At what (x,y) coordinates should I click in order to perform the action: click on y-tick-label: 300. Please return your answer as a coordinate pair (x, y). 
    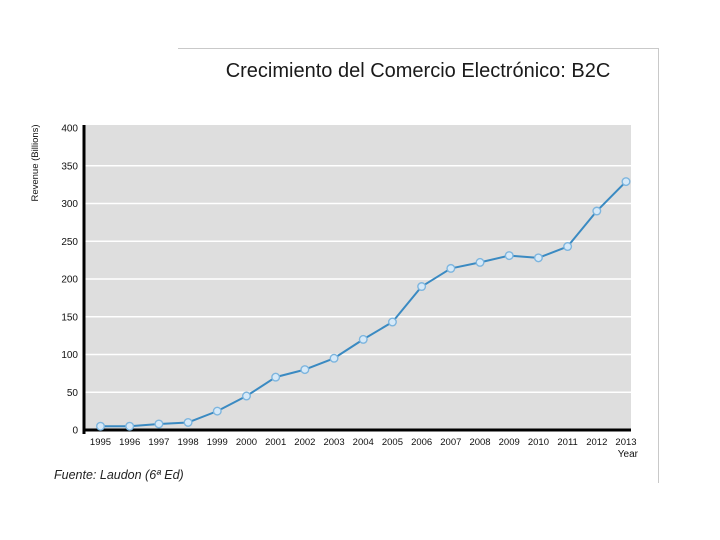
    Looking at the image, I should click on (69, 204).